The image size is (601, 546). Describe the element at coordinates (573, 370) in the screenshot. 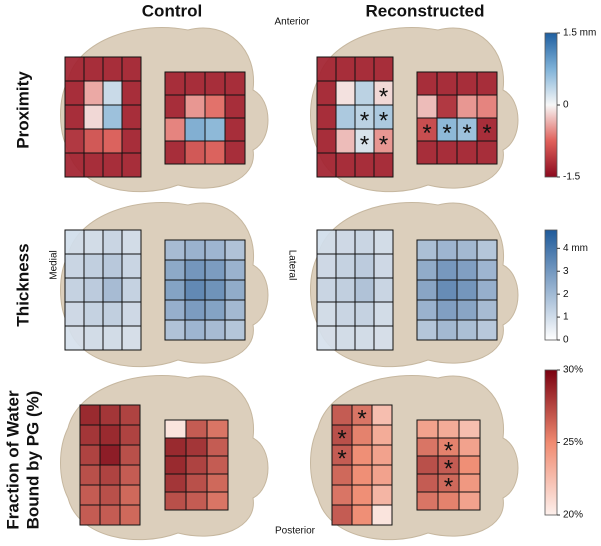

I see `colorbar-tick-label: 30%` at that location.